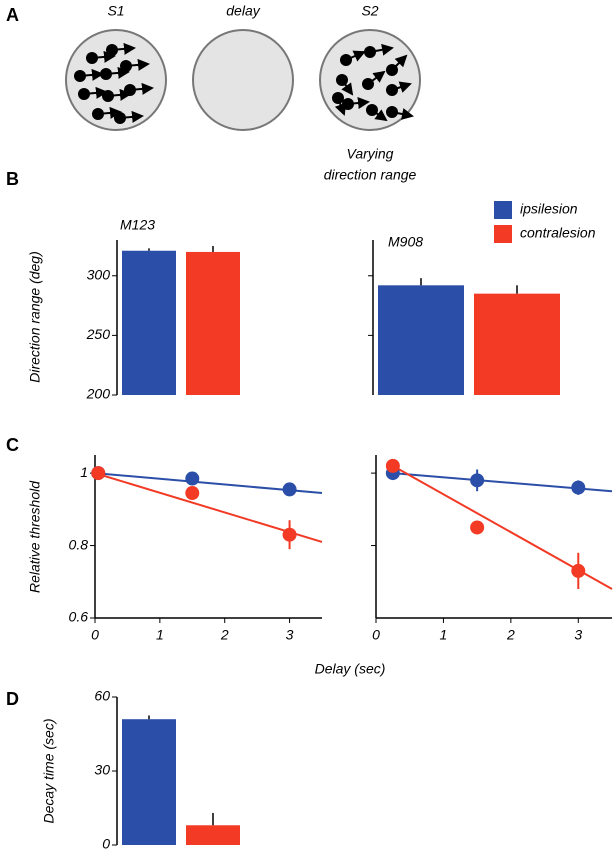 The height and width of the screenshot is (853, 615). Describe the element at coordinates (98, 334) in the screenshot. I see `y-tick-label: 250` at that location.